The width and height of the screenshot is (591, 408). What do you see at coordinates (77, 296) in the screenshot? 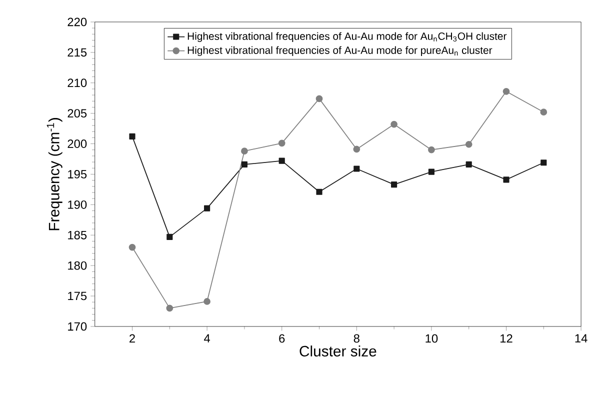
I see `y-tick-label: 175` at bounding box center [77, 296].